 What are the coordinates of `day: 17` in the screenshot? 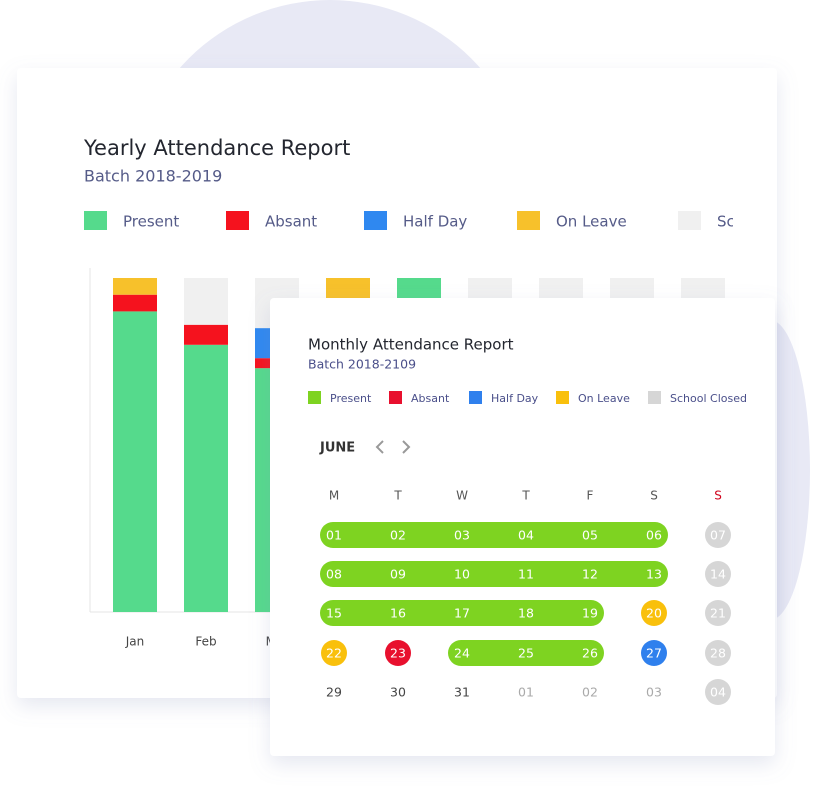 It's located at (462, 613).